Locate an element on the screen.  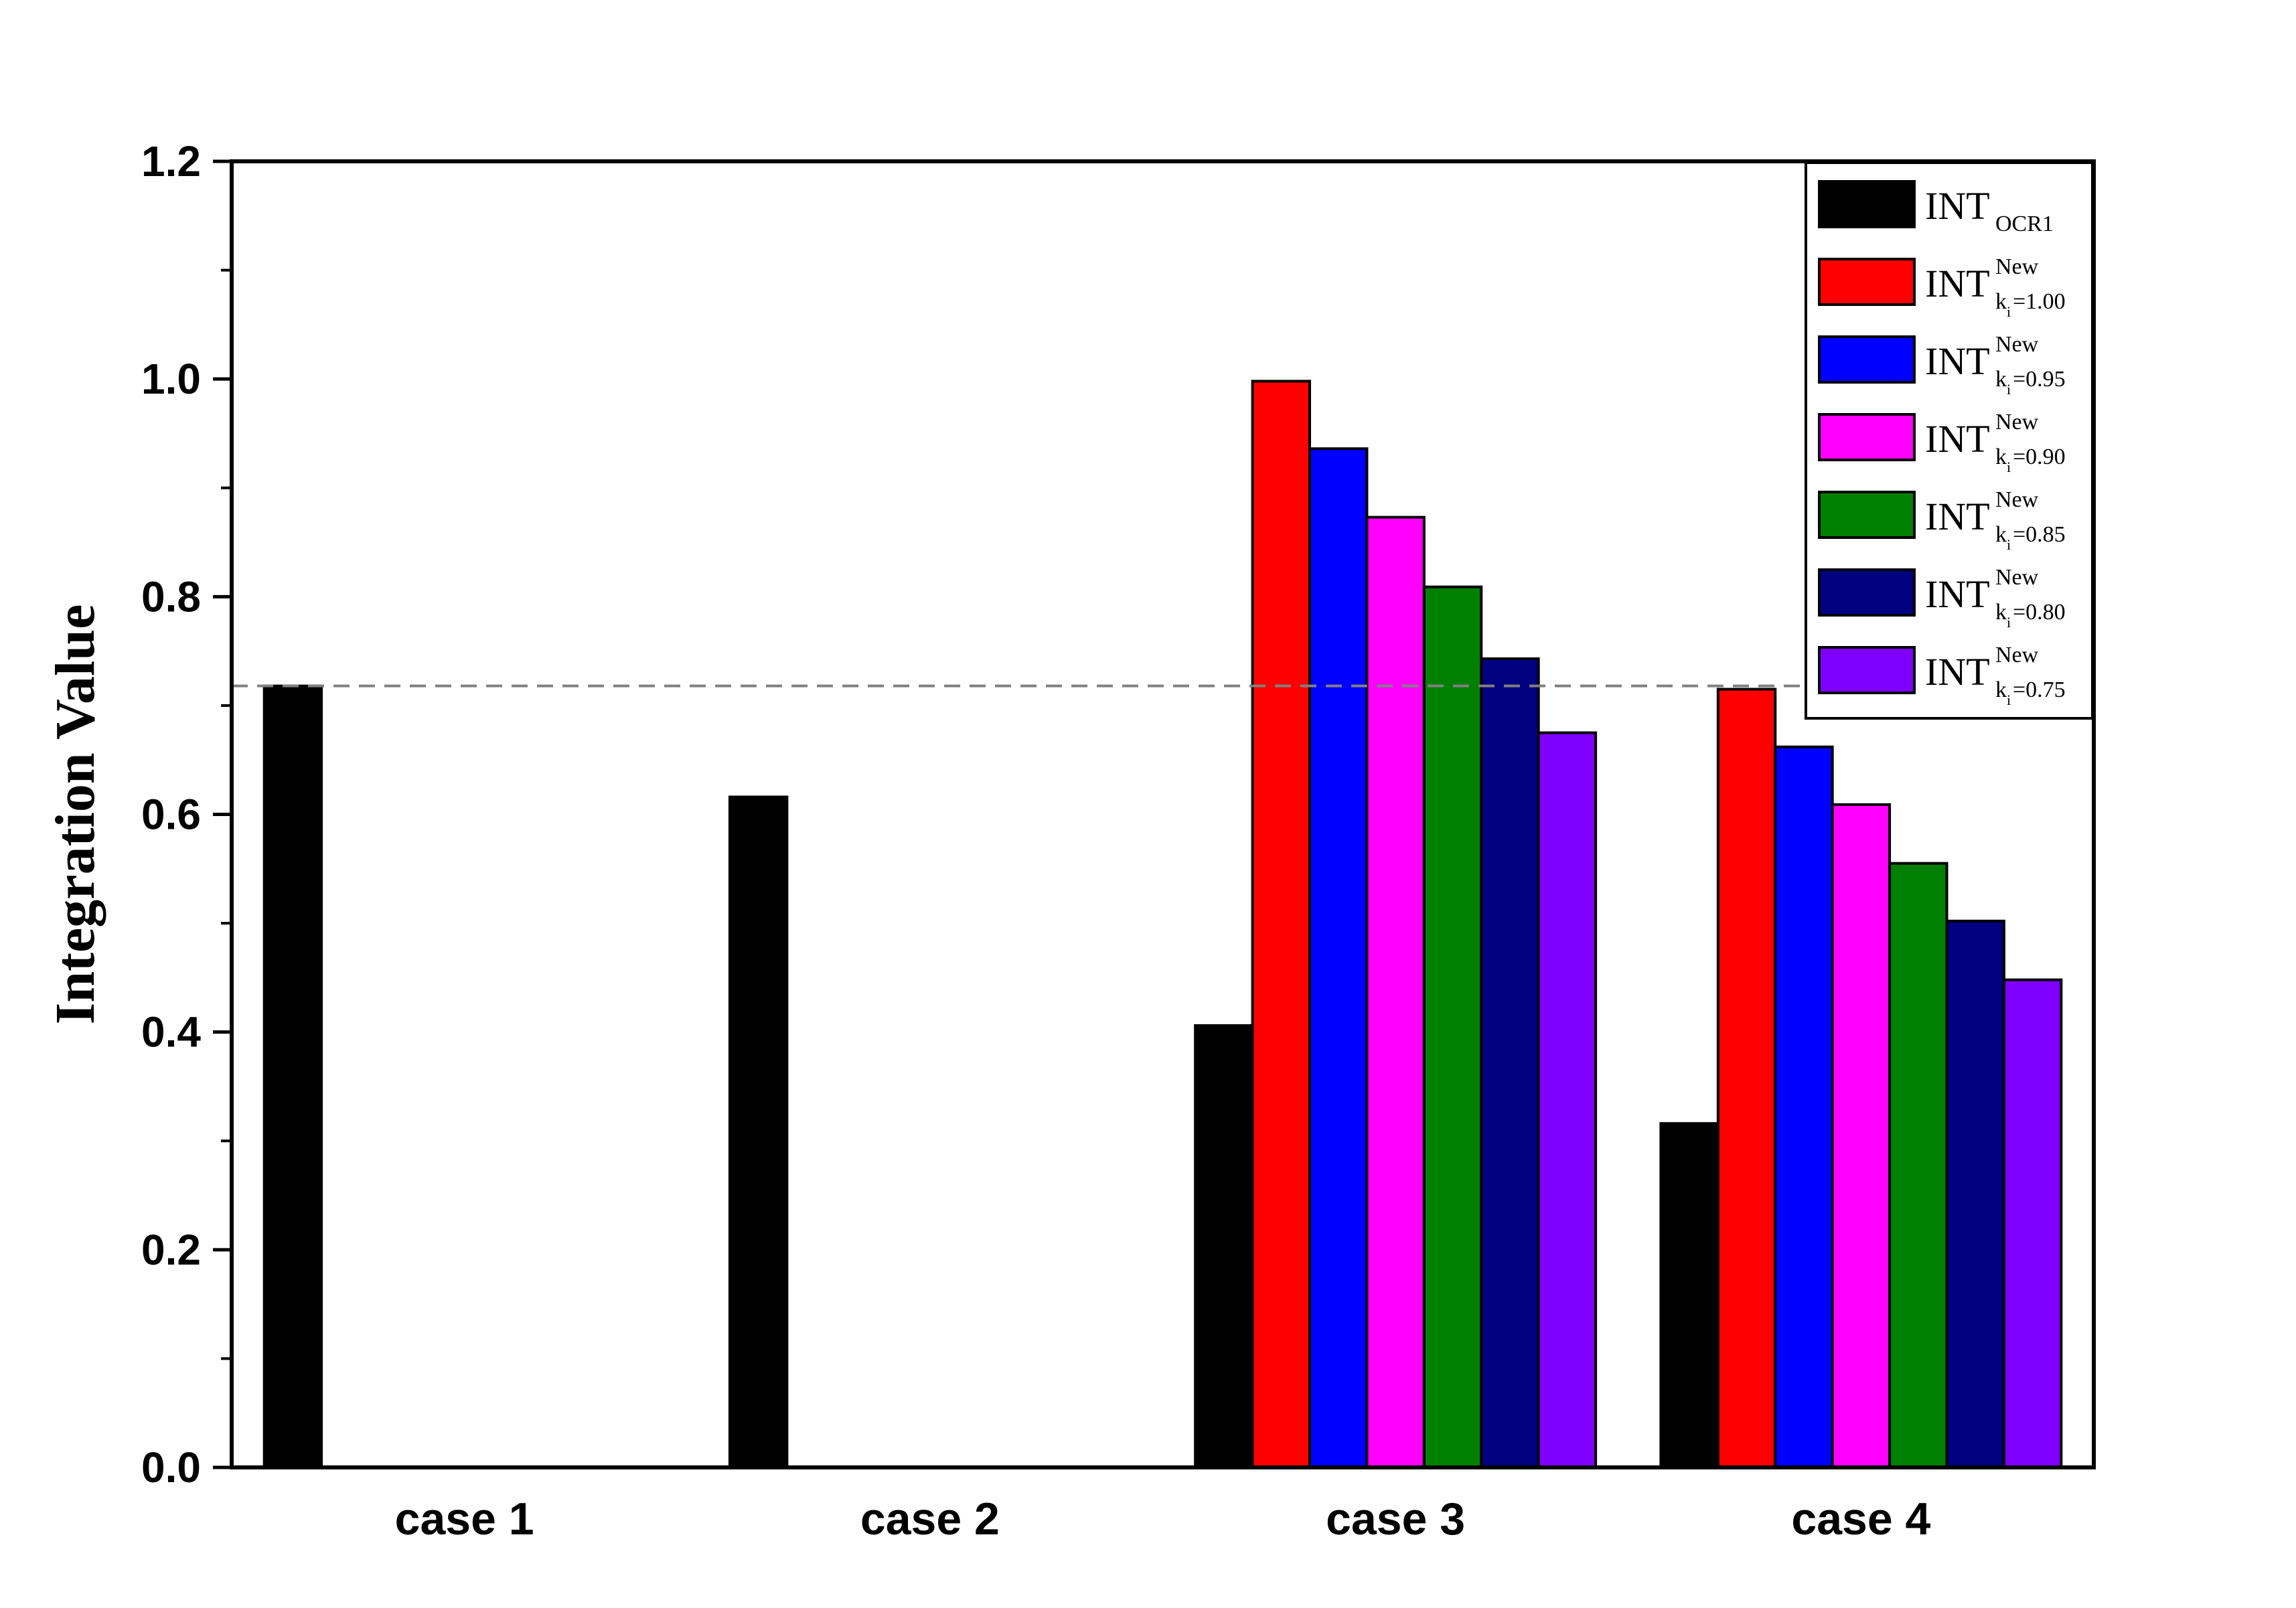
y-tick-label: 0.6 is located at coordinates (171, 815).